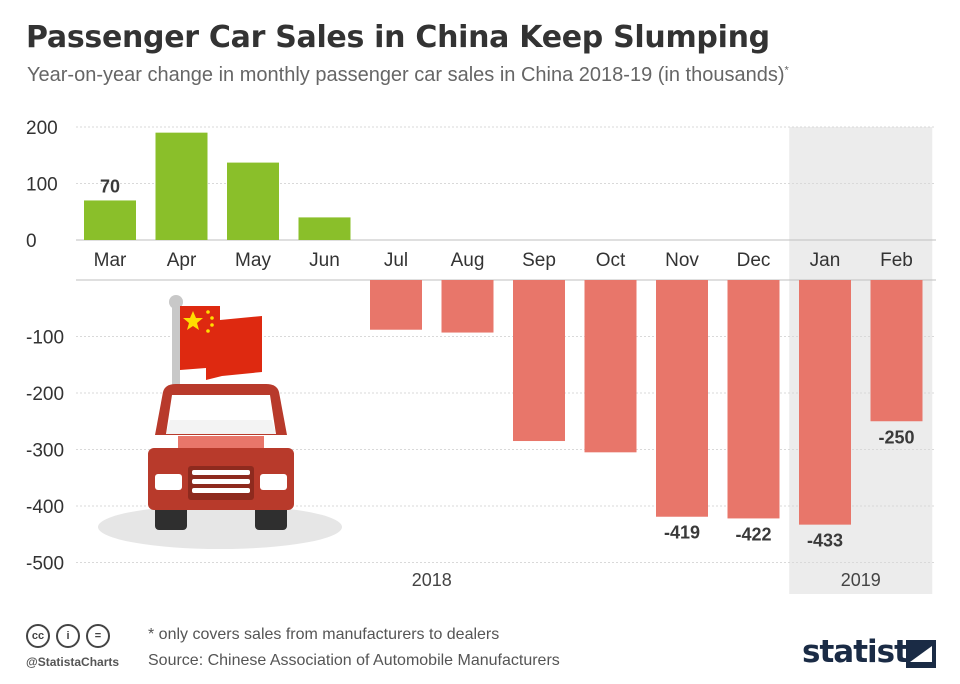  Describe the element at coordinates (468, 260) in the screenshot. I see `x-tick-label: Aug` at that location.